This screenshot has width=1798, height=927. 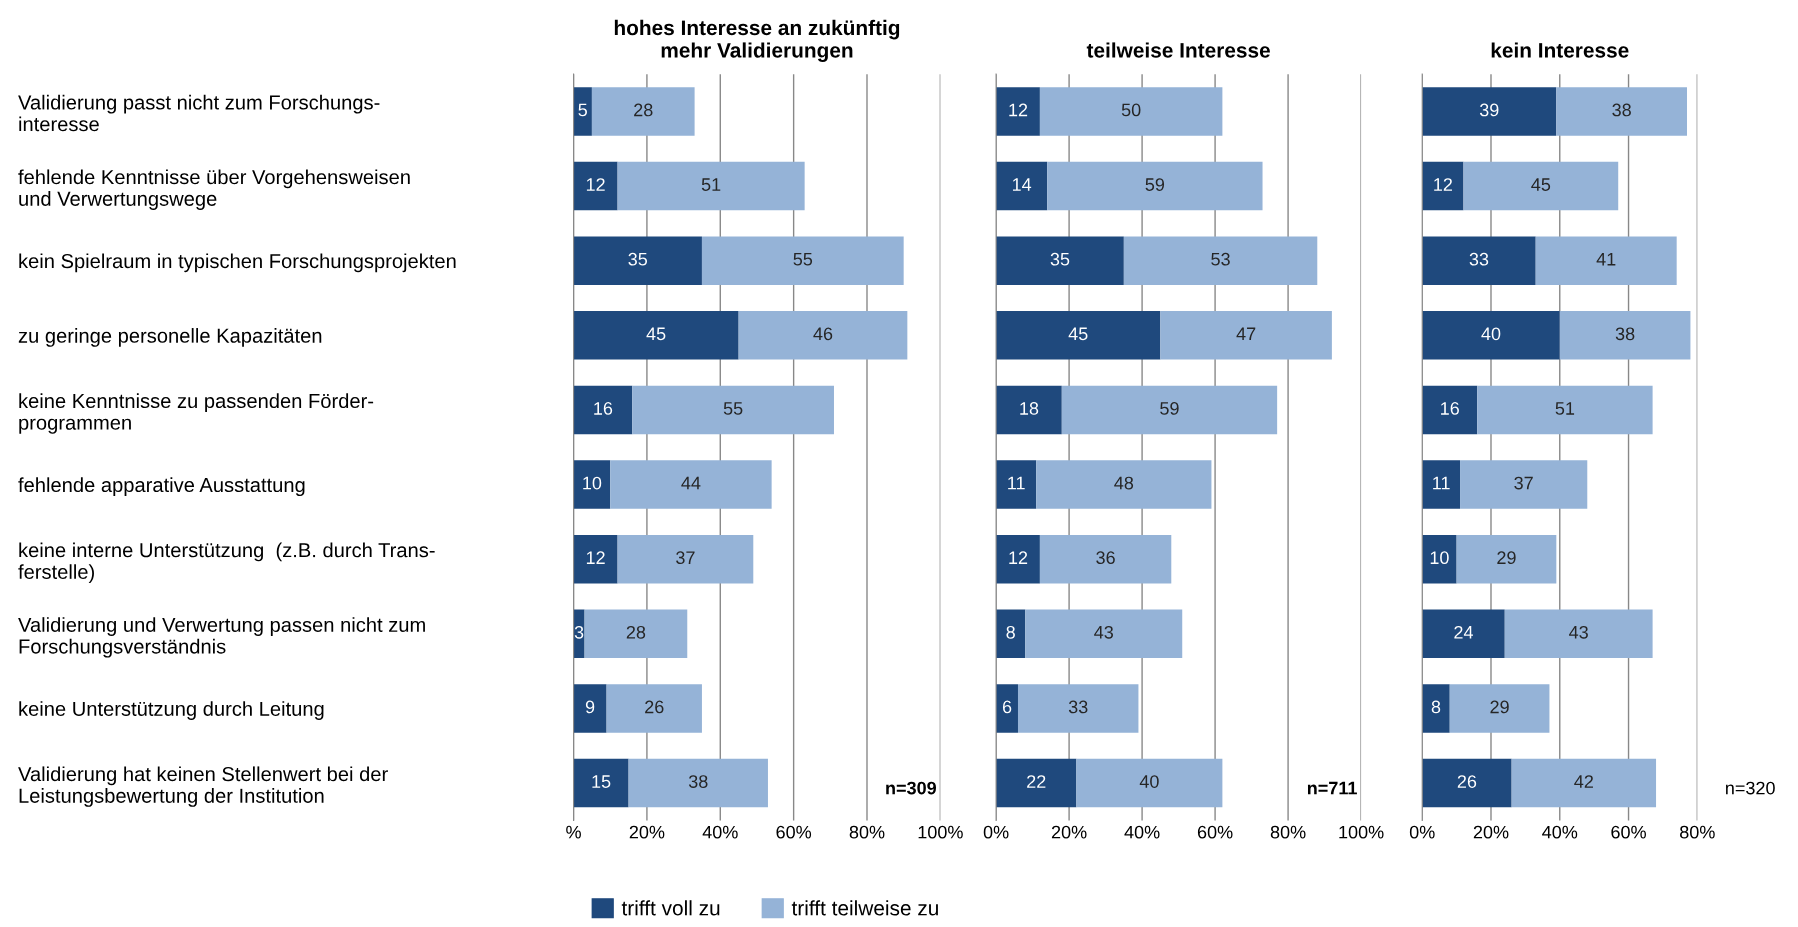 I want to click on data-label: 33, so click(x=1479, y=259).